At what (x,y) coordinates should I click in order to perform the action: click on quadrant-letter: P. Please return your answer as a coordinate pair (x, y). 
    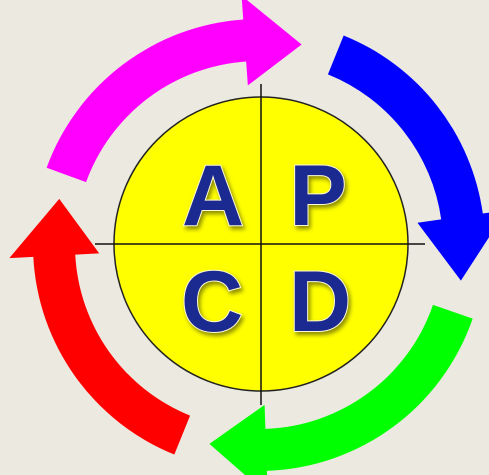
    Looking at the image, I should click on (317, 196).